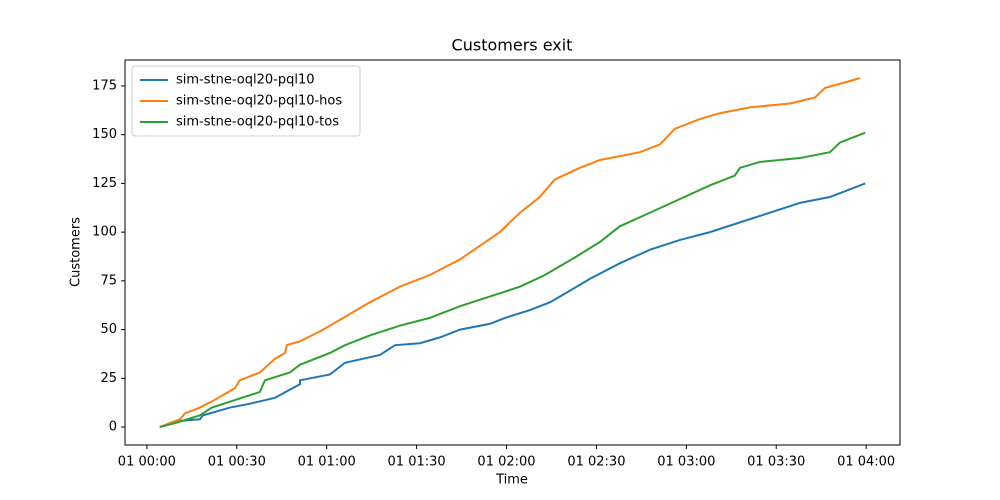 Image resolution: width=1000 pixels, height=500 pixels. Describe the element at coordinates (417, 462) in the screenshot. I see `x-tick-label: 01 01:30` at that location.